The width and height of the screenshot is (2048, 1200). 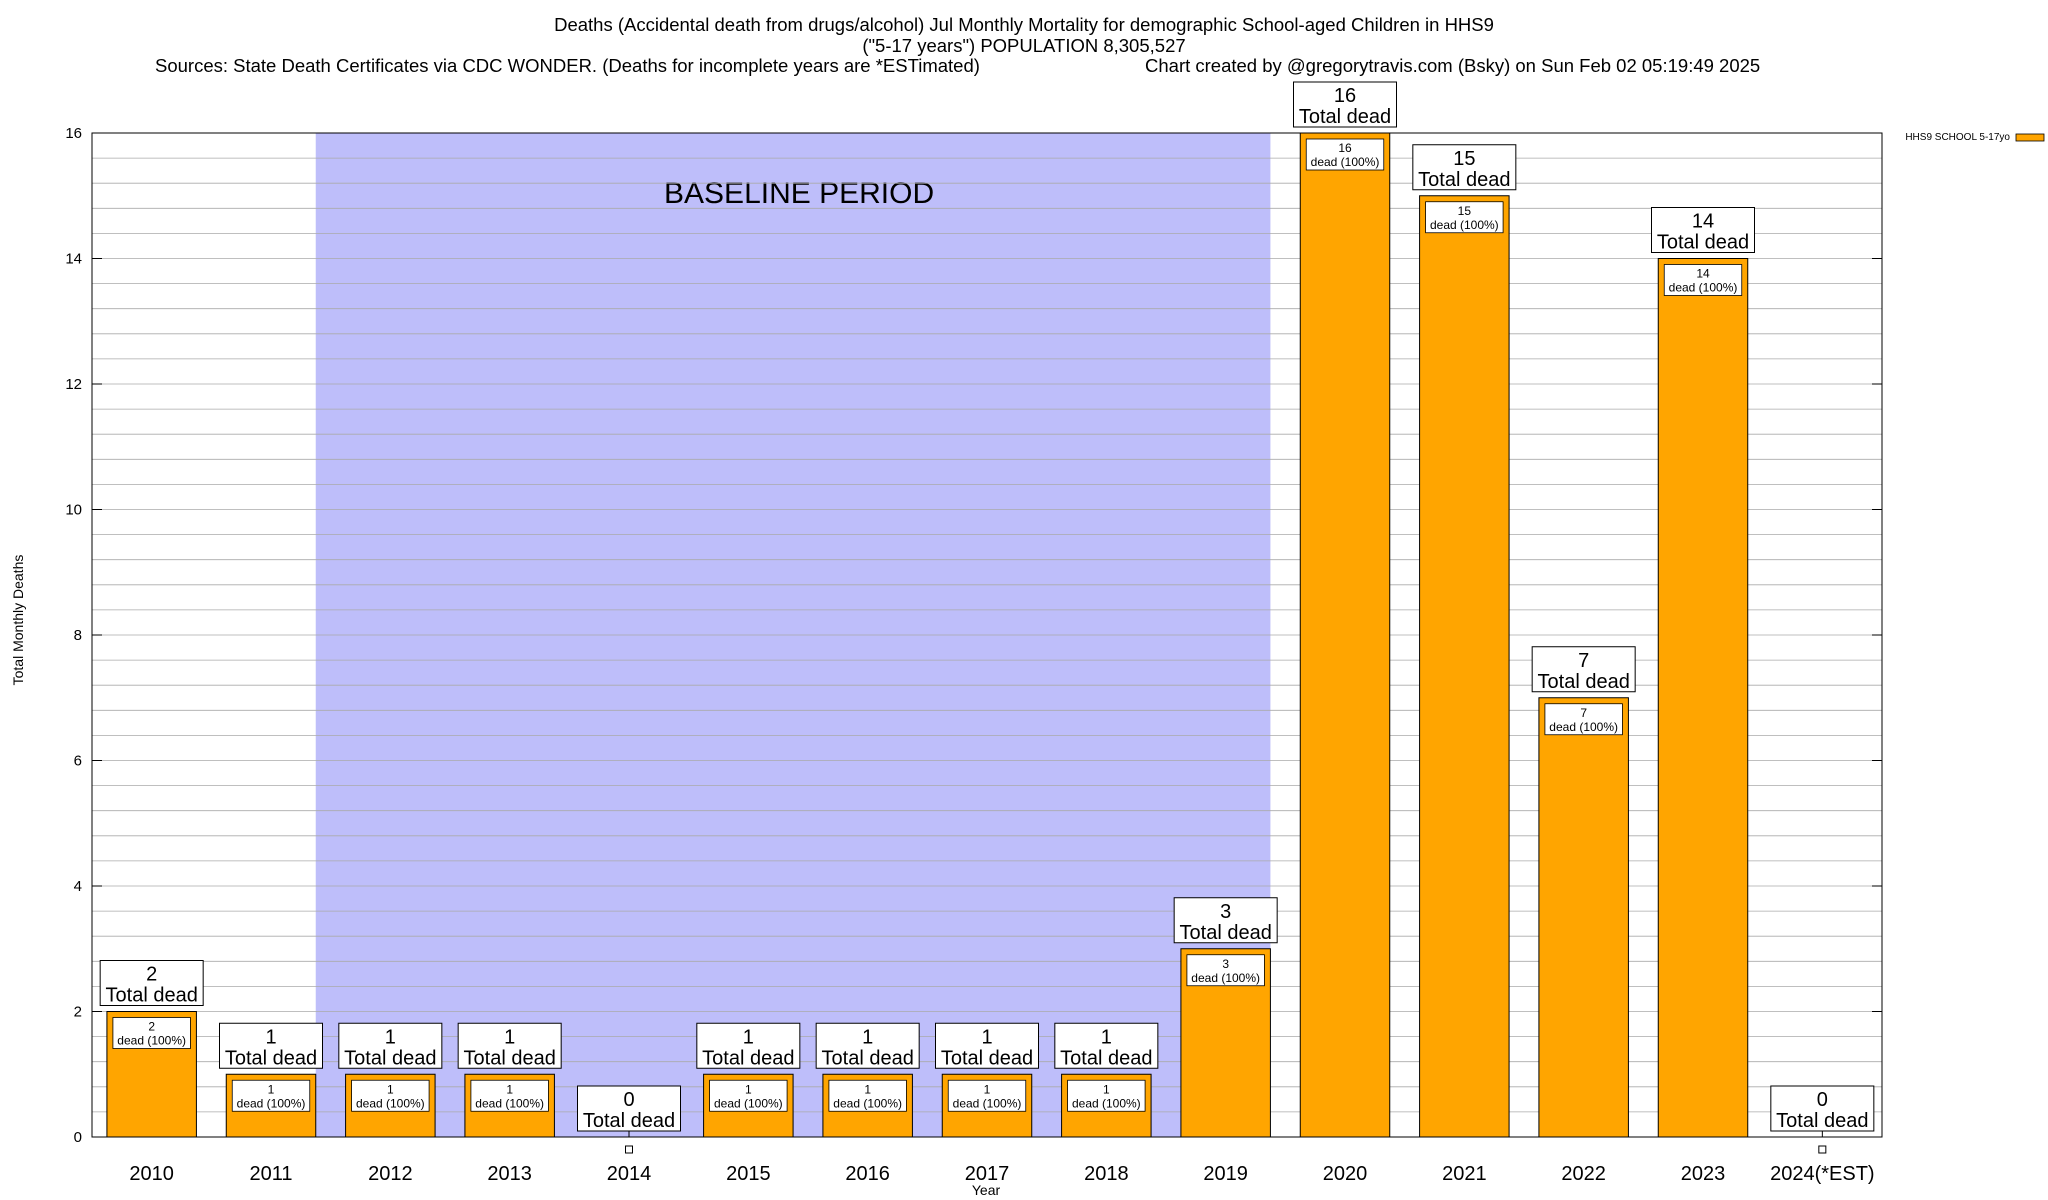 What do you see at coordinates (986, 1190) in the screenshot?
I see `x-axis-label: Year` at bounding box center [986, 1190].